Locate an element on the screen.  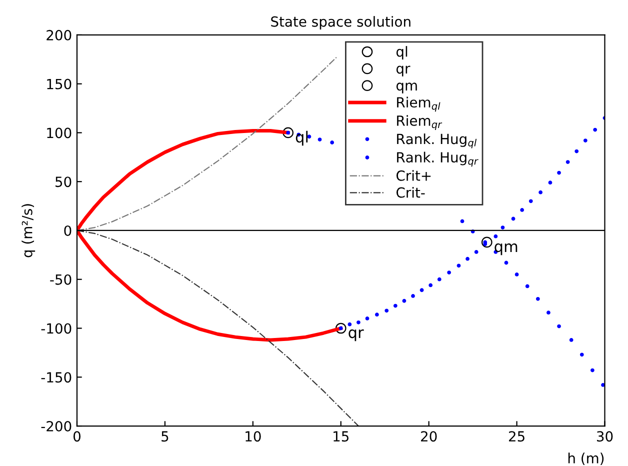
x-tick-label: 20 is located at coordinates (429, 436).